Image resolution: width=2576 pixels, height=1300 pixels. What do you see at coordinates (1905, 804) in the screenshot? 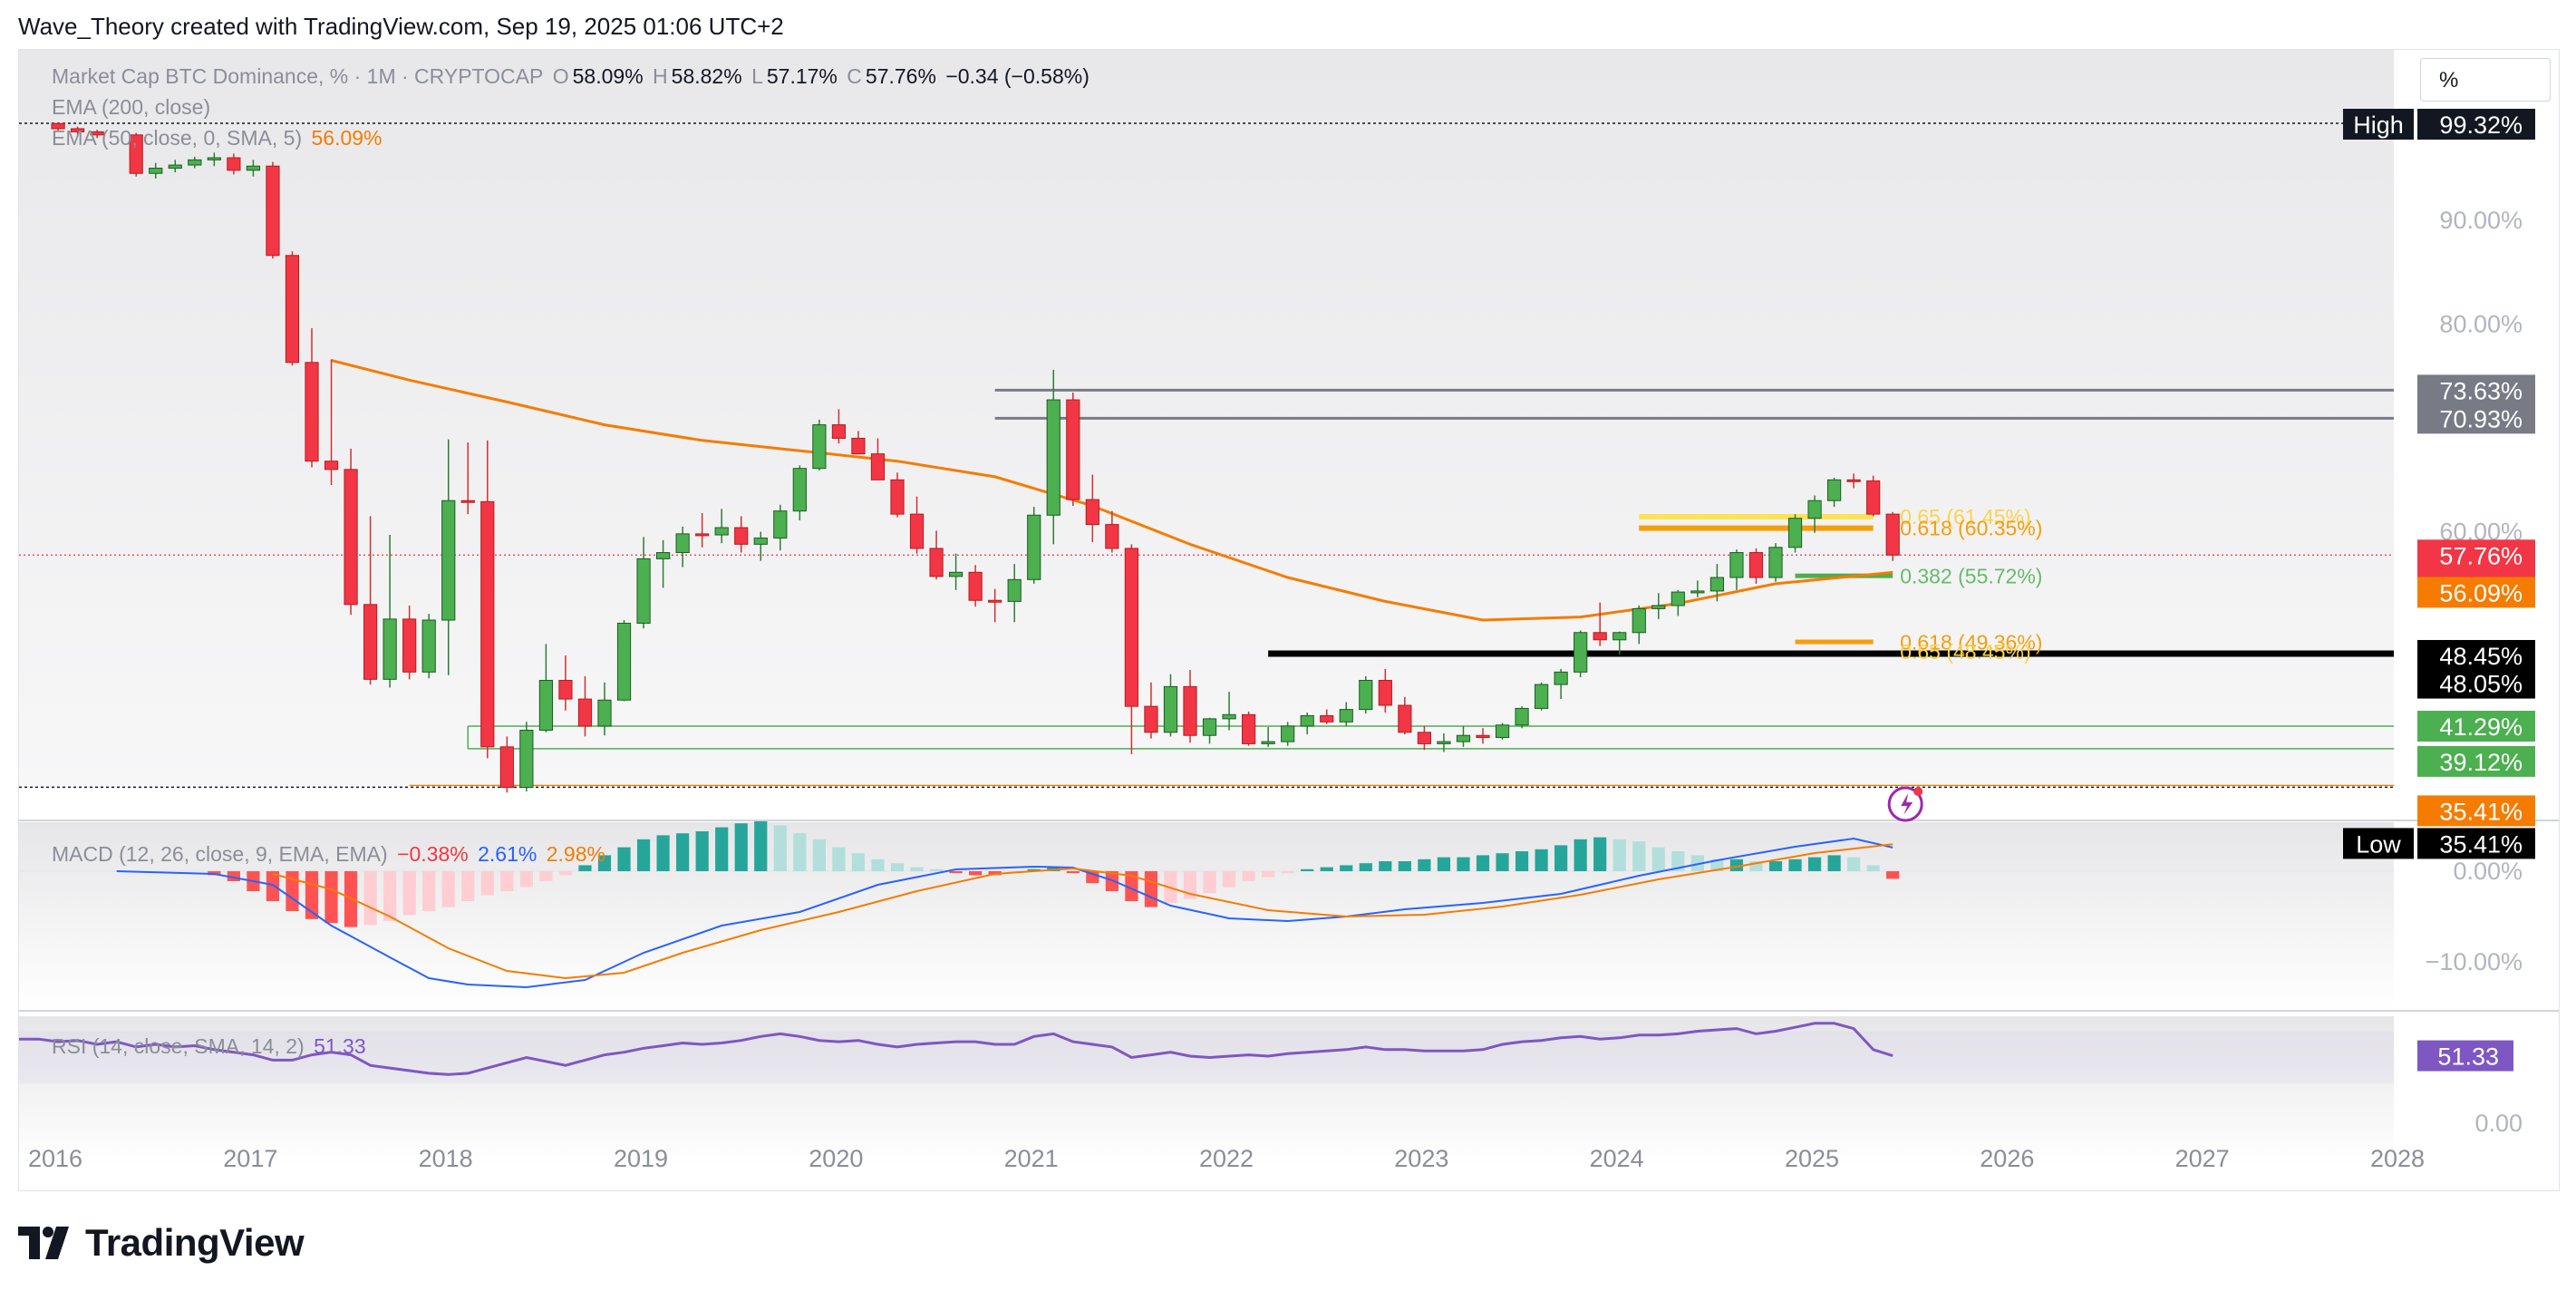
I see `event-marker-icon` at bounding box center [1905, 804].